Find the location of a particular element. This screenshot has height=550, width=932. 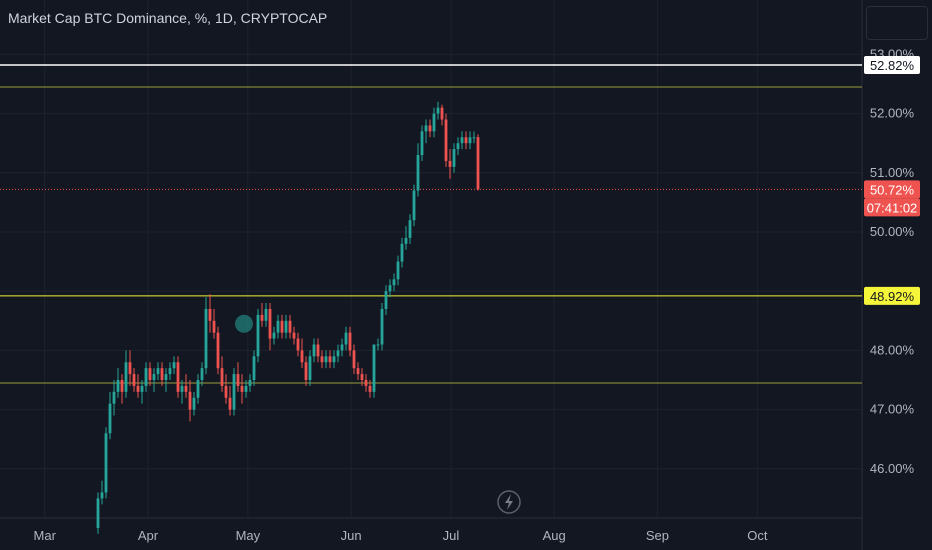

last-price-badge-label: 50.72% is located at coordinates (892, 189).